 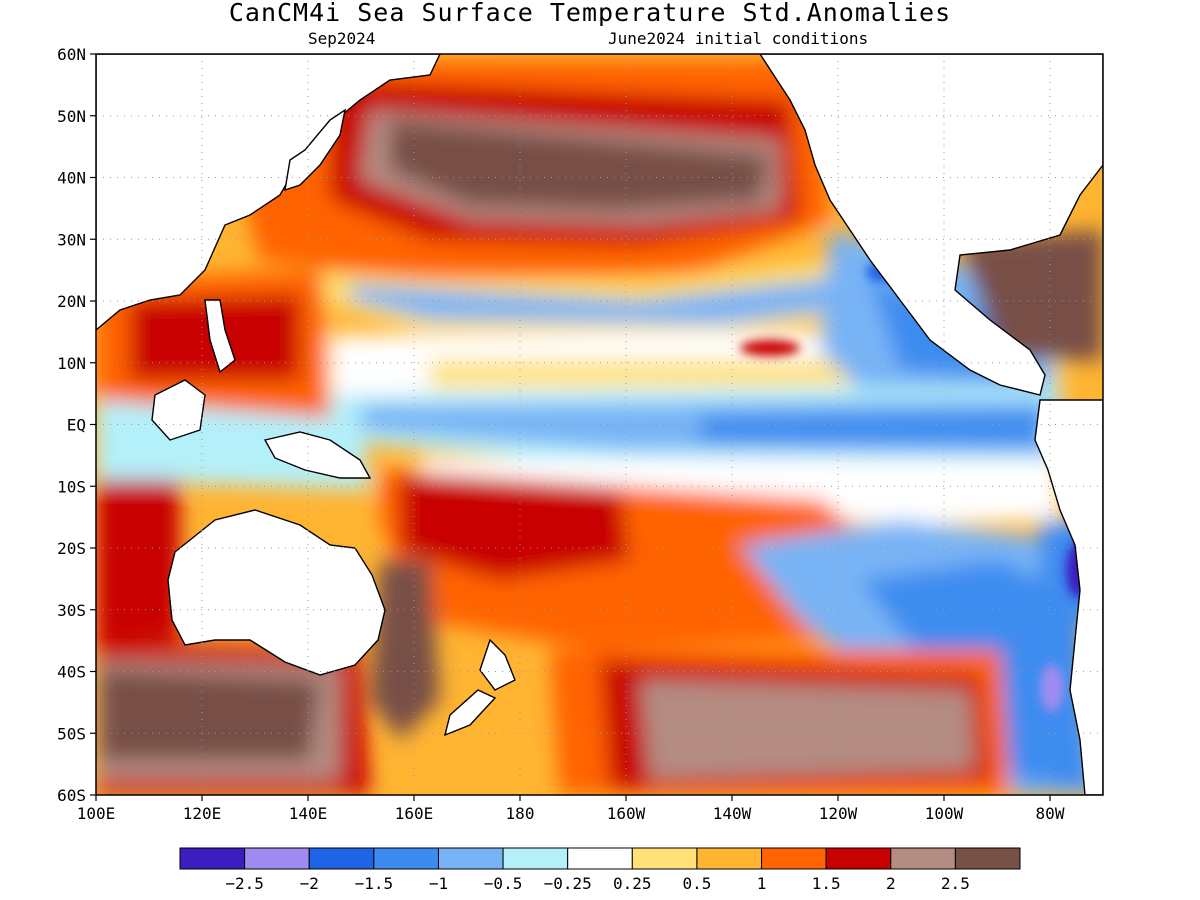 What do you see at coordinates (891, 883) in the screenshot?
I see `colorbar-label: 2` at bounding box center [891, 883].